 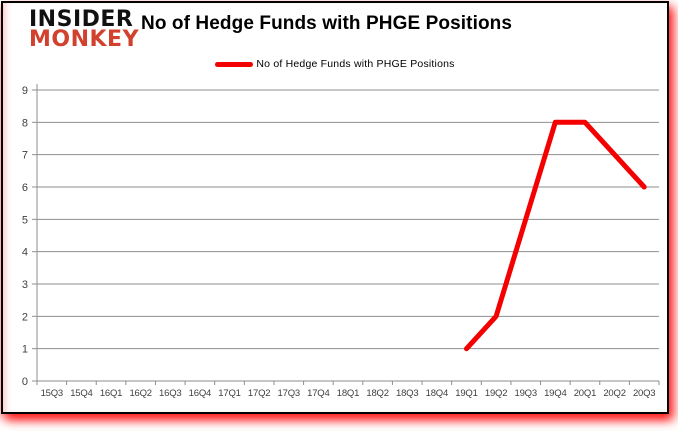 I want to click on x-tick-label: 16Q4, so click(x=200, y=393).